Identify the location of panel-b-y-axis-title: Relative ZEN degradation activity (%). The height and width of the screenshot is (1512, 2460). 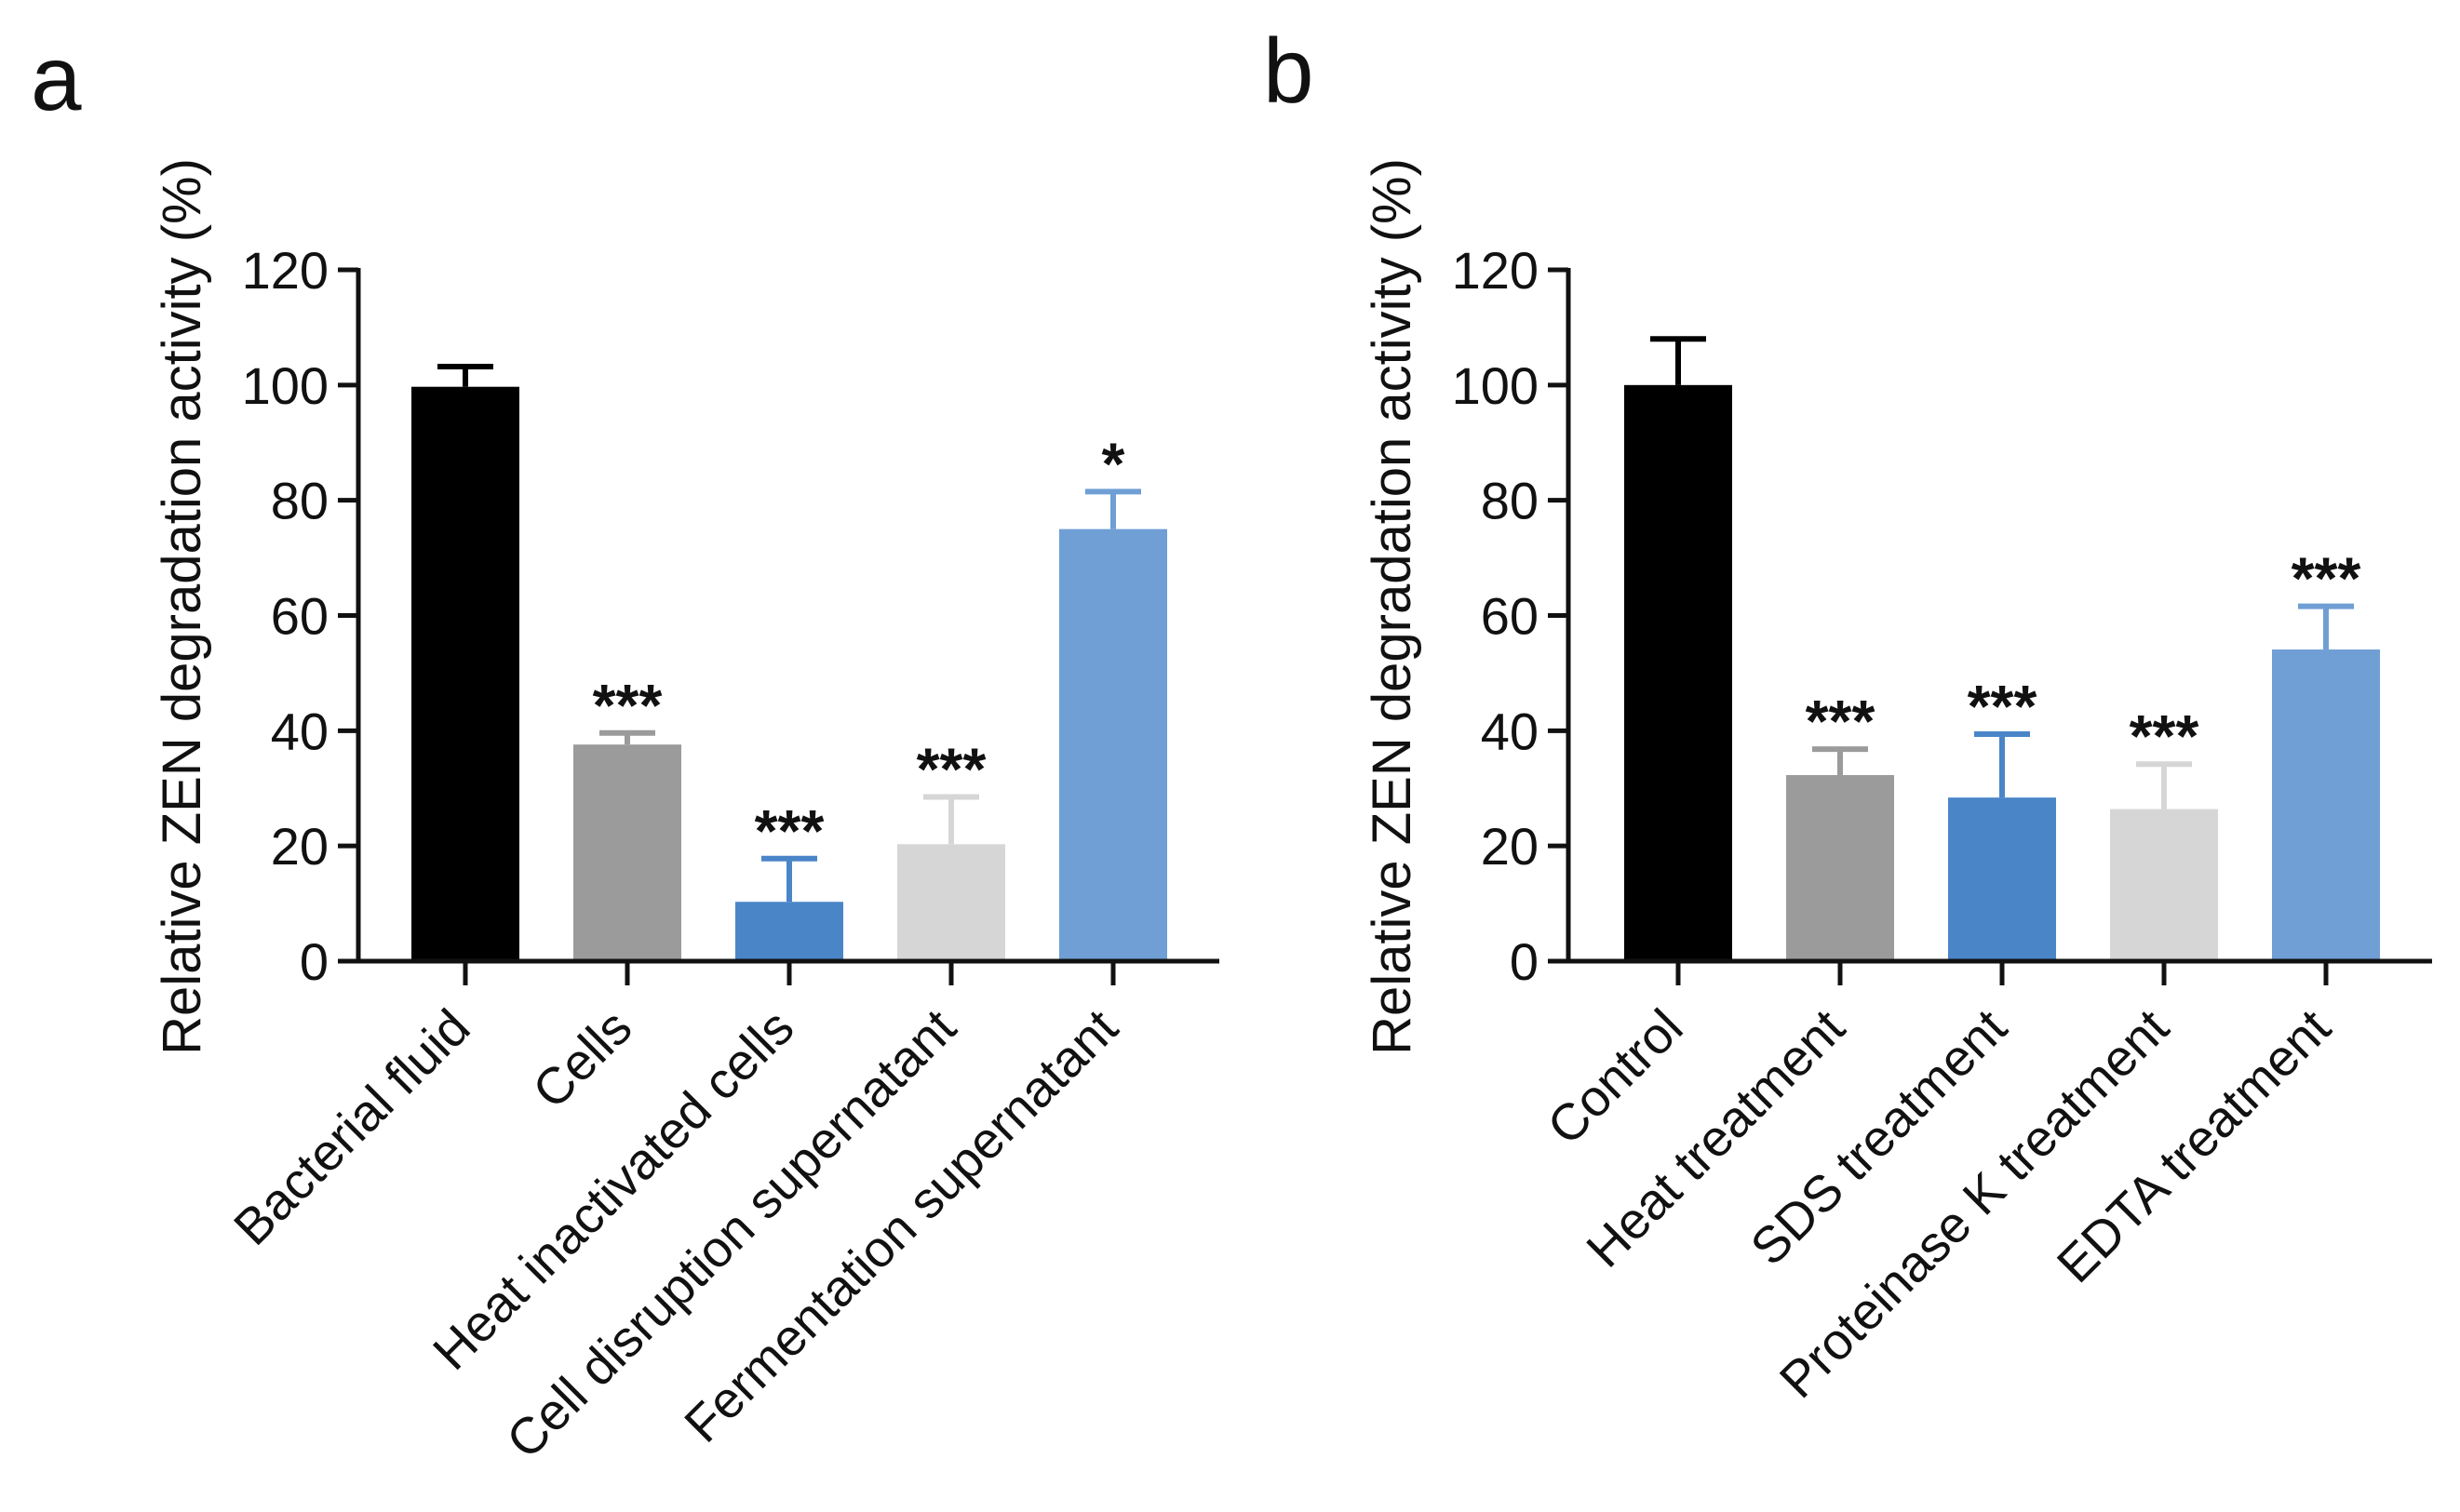
(1392, 606).